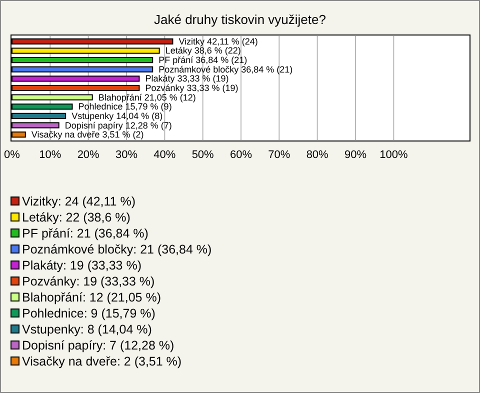  What do you see at coordinates (117, 249) in the screenshot?
I see `text: Poznámkové bločky: 21 (36,84 %)` at bounding box center [117, 249].